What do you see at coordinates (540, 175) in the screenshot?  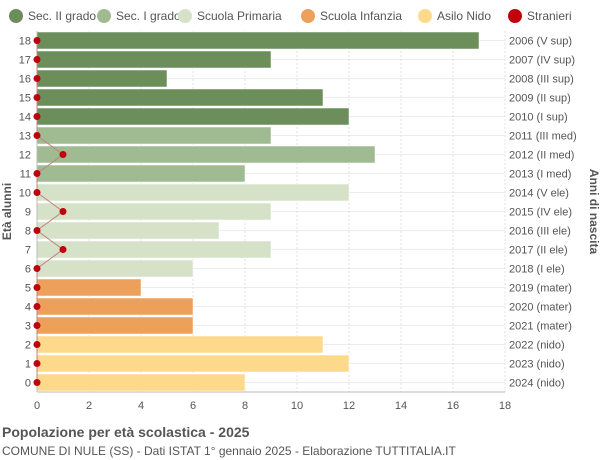 I see `y-tick-label-birth: 2013 (I med)` at bounding box center [540, 175].